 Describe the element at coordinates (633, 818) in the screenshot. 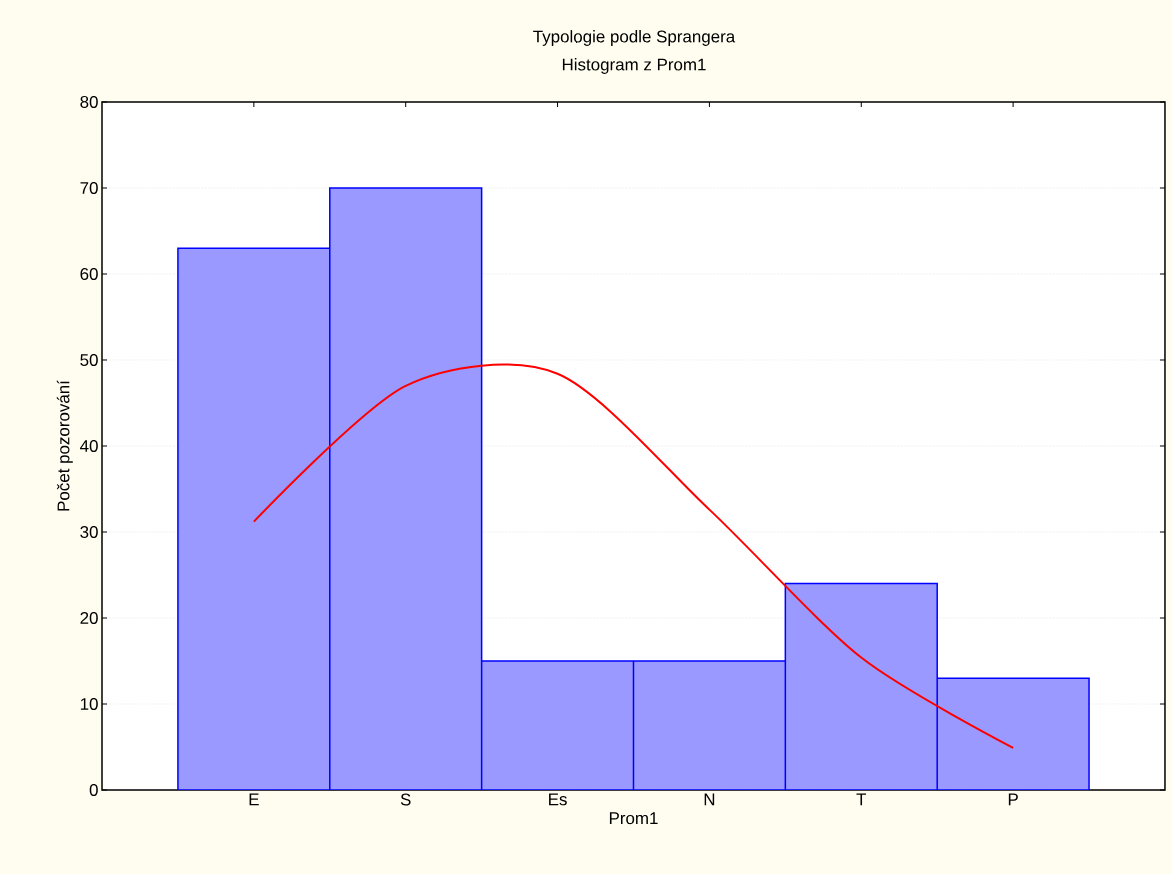

I see `x-axis-title: Prom1` at that location.